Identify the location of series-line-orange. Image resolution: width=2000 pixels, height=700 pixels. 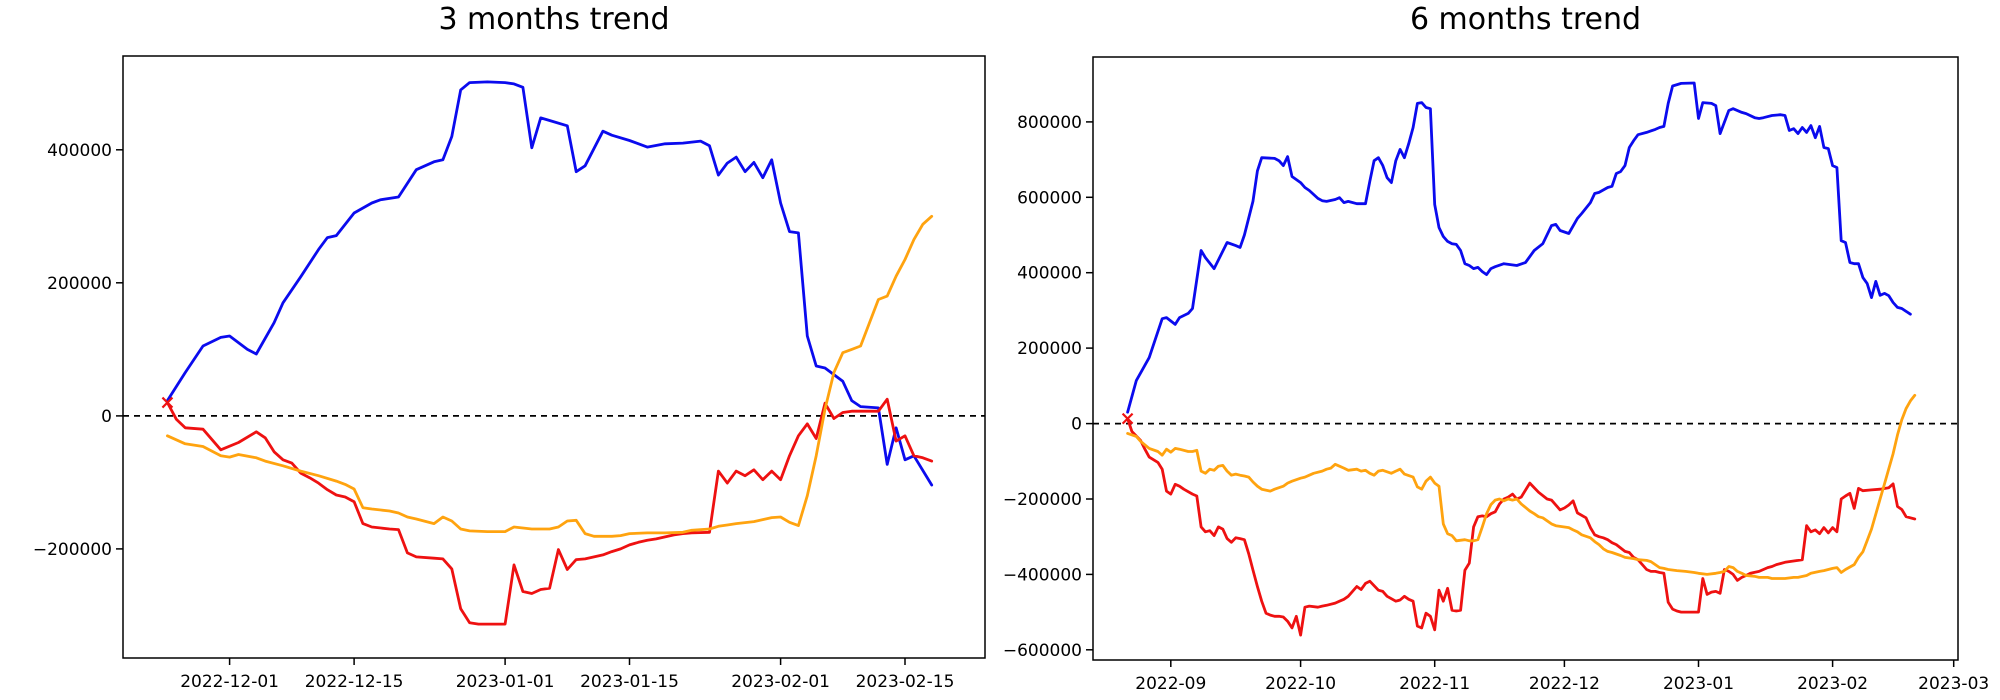
(1521, 486).